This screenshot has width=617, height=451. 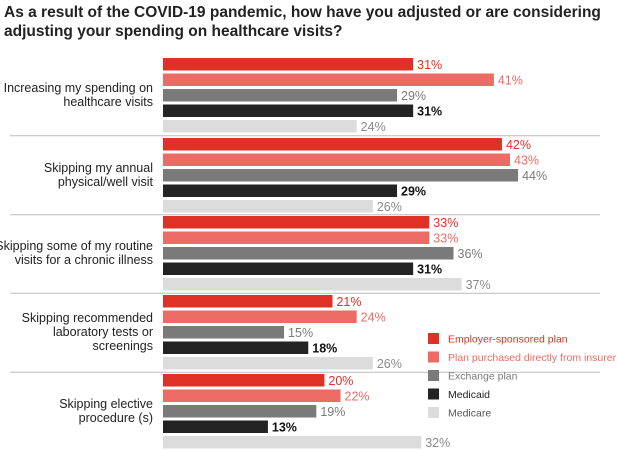 What do you see at coordinates (518, 145) in the screenshot?
I see `value-label: 42%` at bounding box center [518, 145].